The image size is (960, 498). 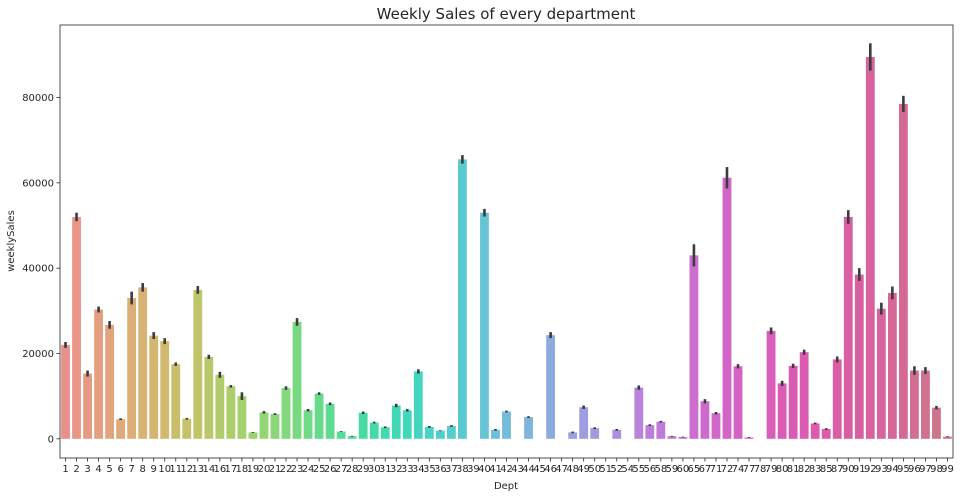 What do you see at coordinates (749, 469) in the screenshot?
I see `x-tick-label: 77` at bounding box center [749, 469].